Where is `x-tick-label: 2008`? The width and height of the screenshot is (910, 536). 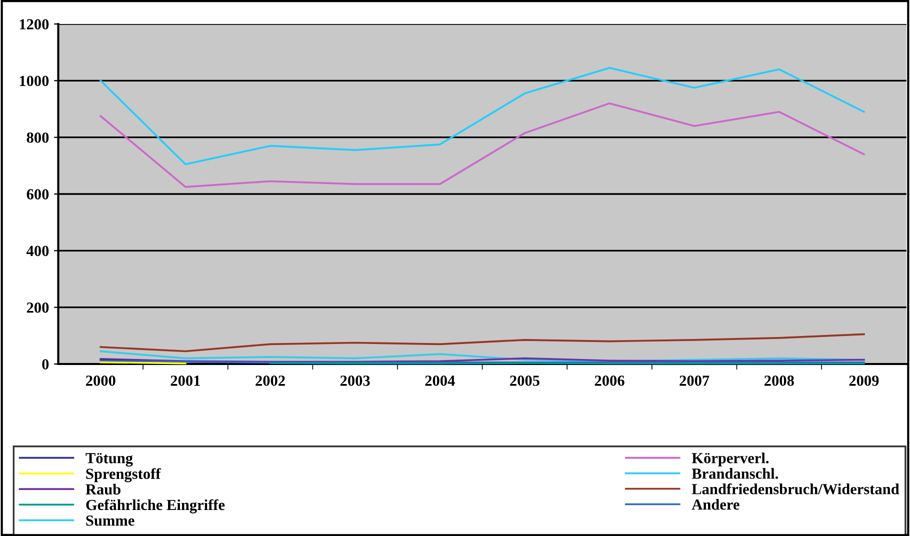
x-tick-label: 2008 is located at coordinates (779, 381).